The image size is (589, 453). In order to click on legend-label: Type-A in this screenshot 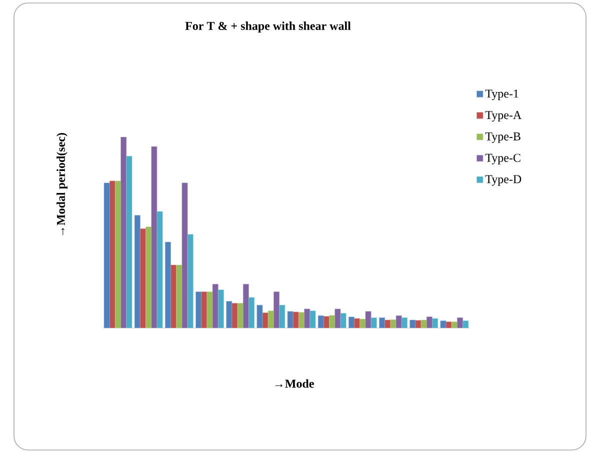, I will do `click(503, 116)`.